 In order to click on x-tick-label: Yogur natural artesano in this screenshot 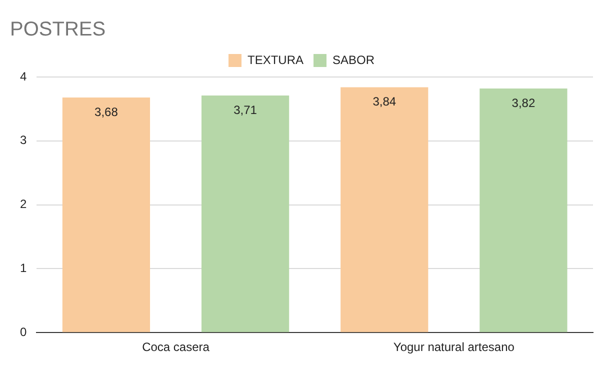, I will do `click(454, 347)`.